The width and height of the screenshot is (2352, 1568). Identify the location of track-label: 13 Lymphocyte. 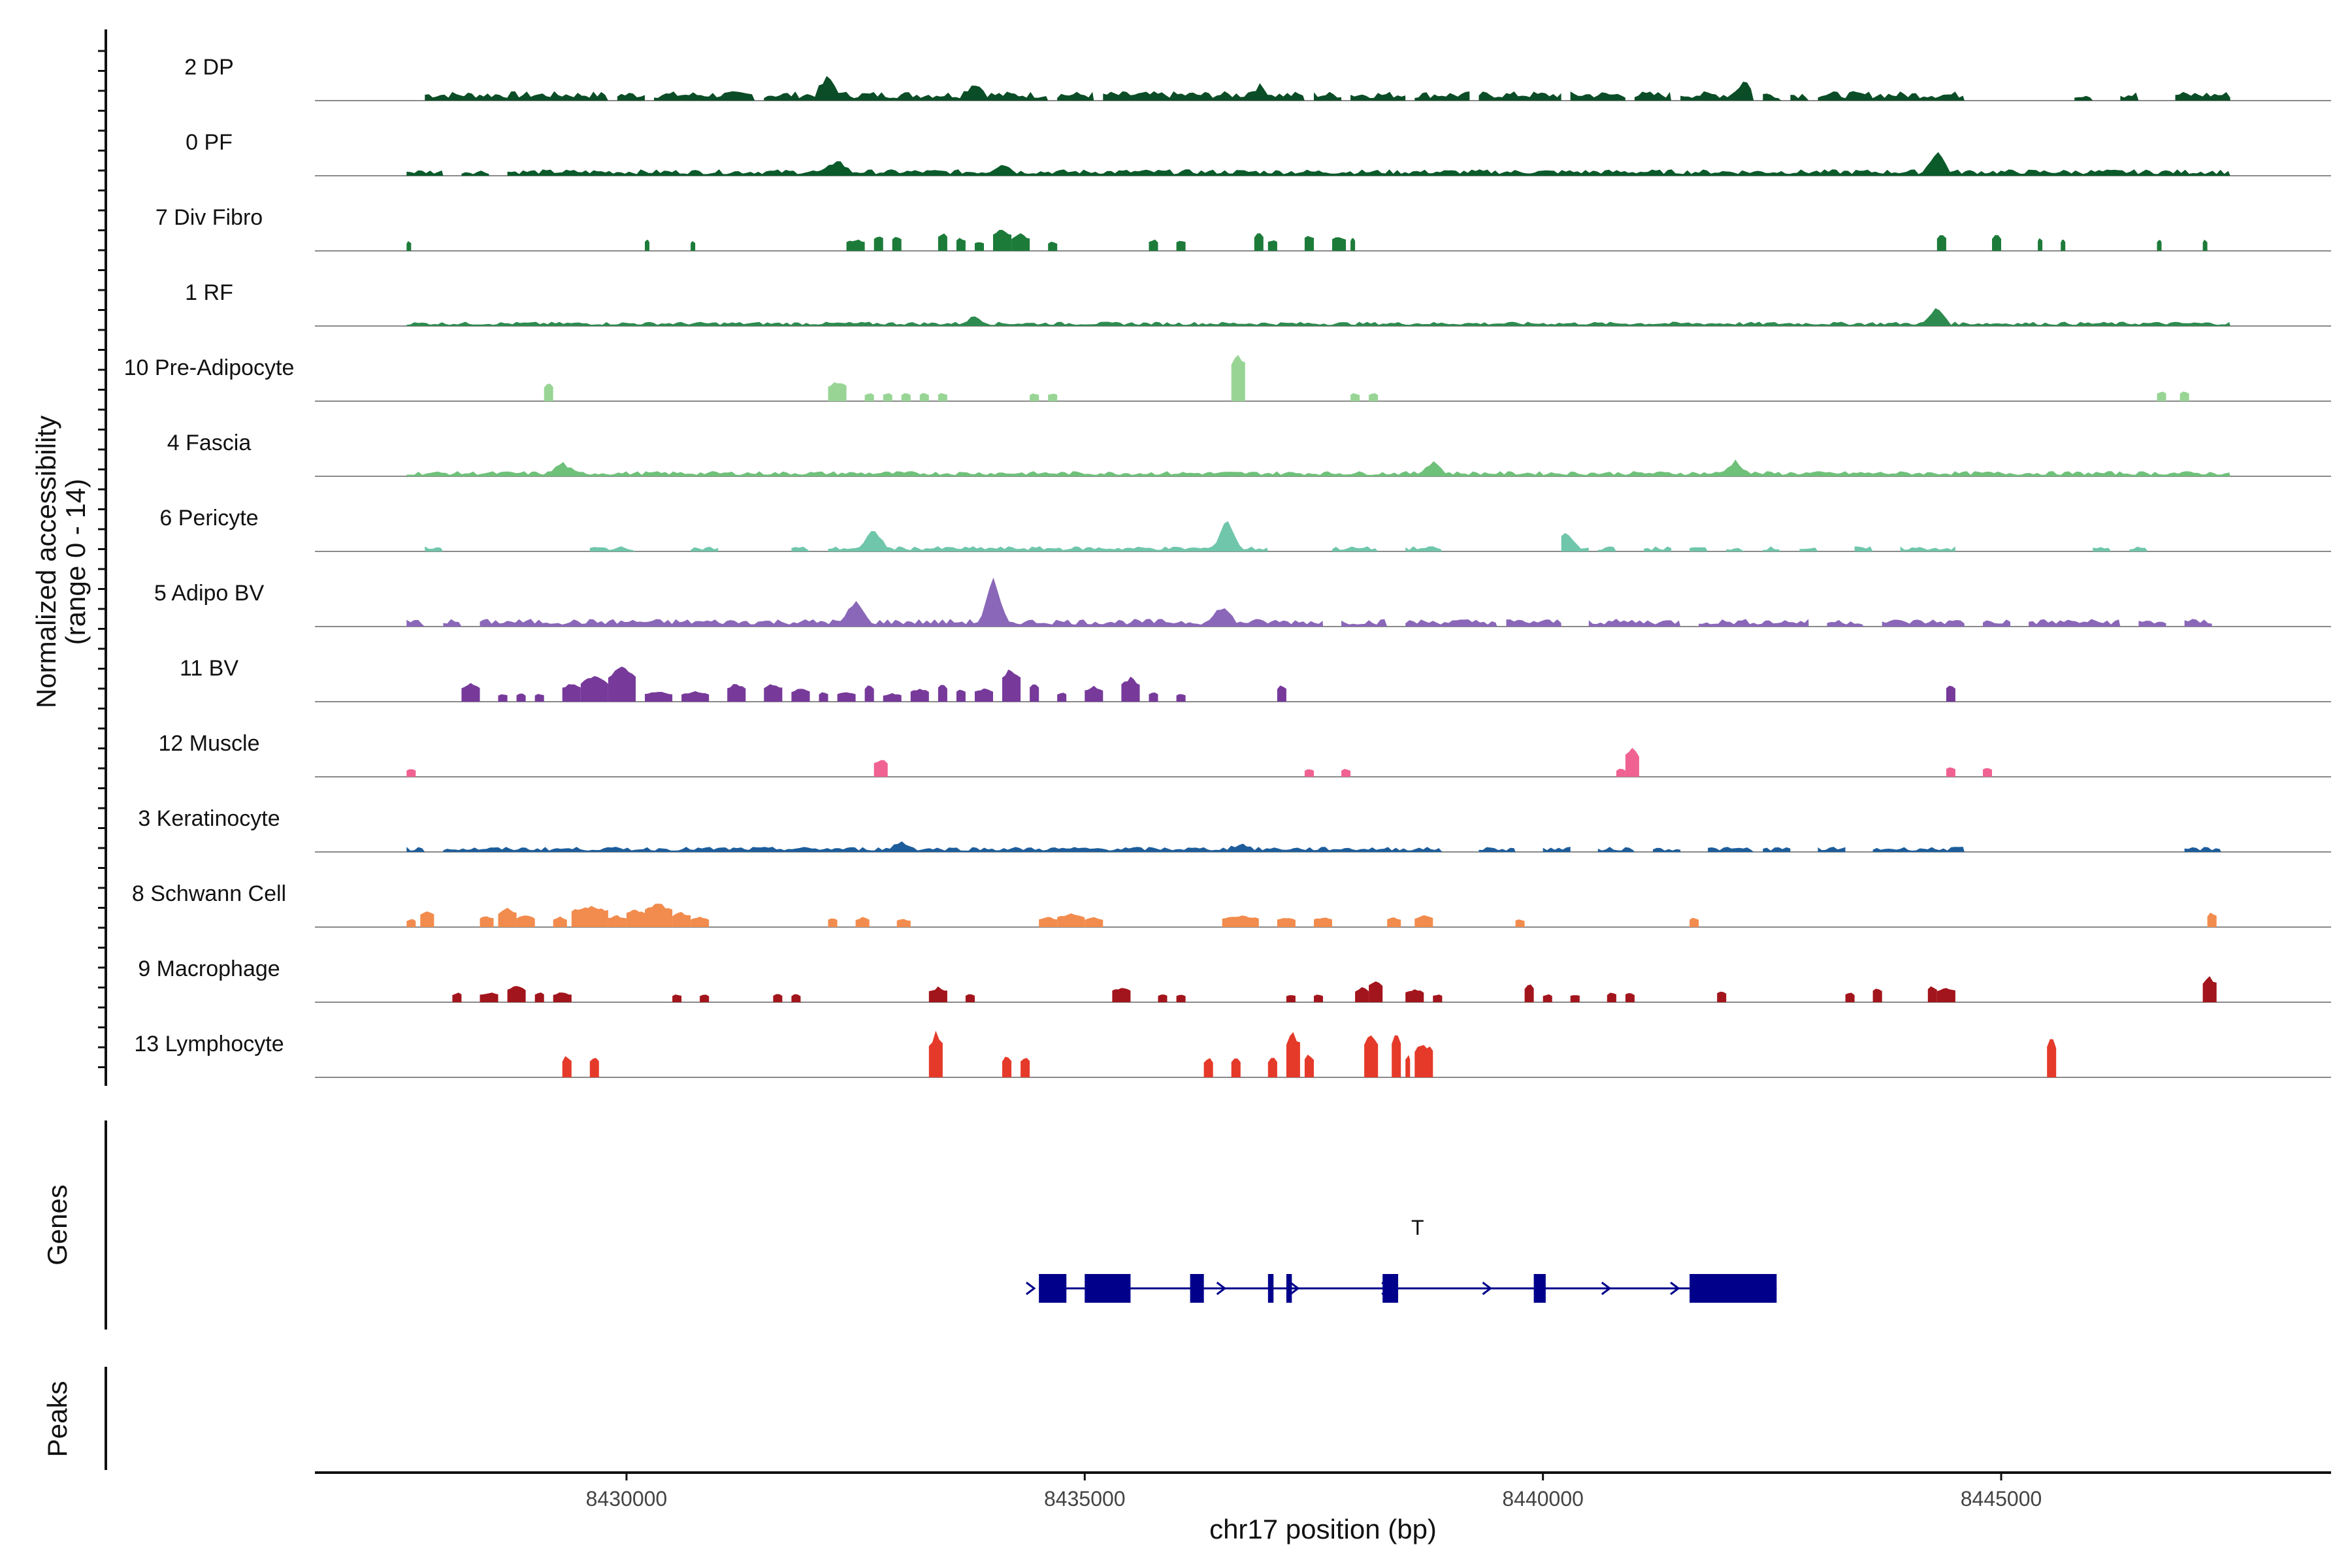
(209, 1044).